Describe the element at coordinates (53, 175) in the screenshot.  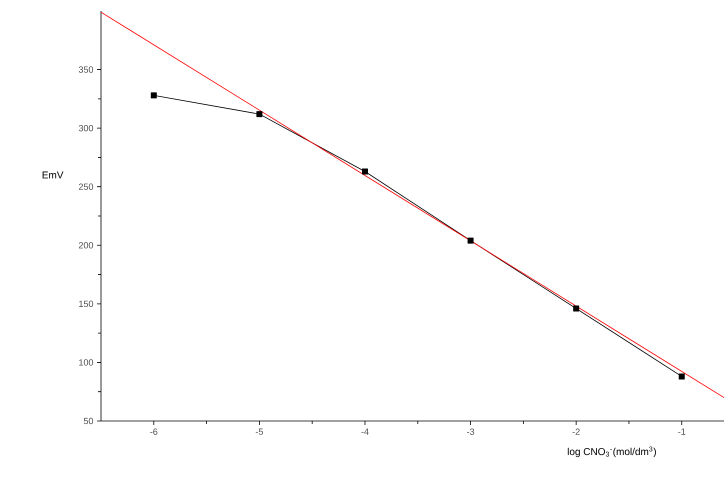
I see `y-axis-title: EmV` at that location.